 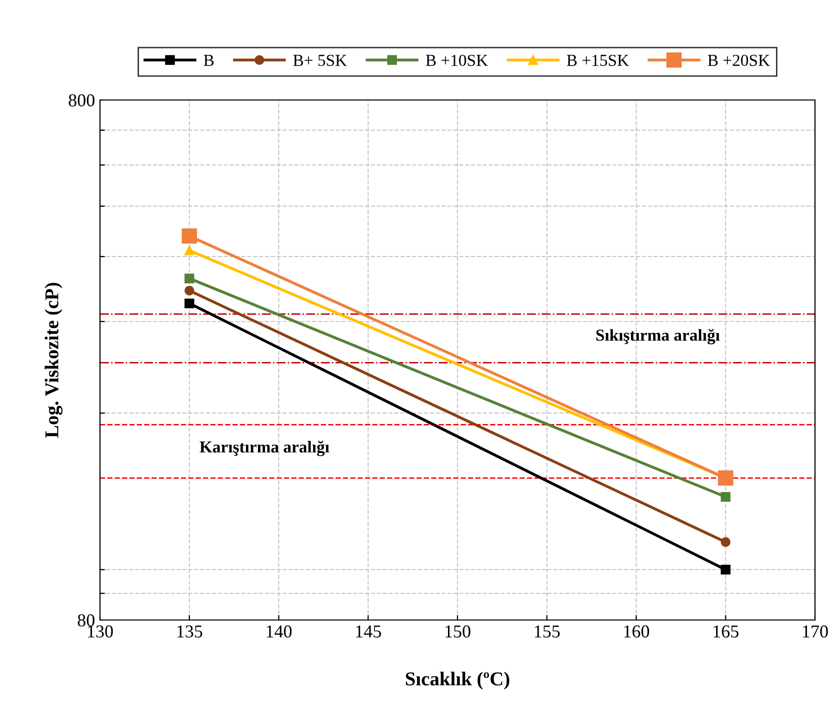 What do you see at coordinates (457, 60) in the screenshot?
I see `legend-label: B +10SK` at bounding box center [457, 60].